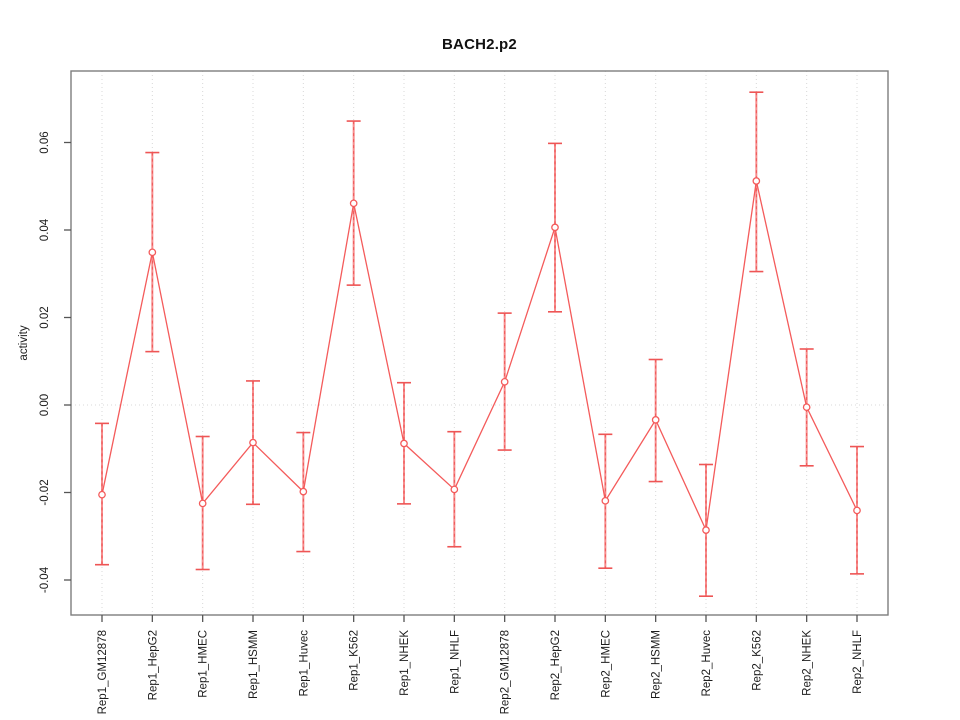  What do you see at coordinates (45, 579) in the screenshot?
I see `y-tick-label: -0.04` at bounding box center [45, 579].